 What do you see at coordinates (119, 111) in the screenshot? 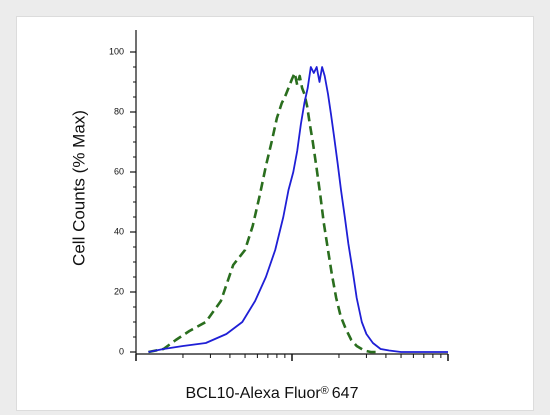
I see `y-tick-label: 80` at bounding box center [119, 111].